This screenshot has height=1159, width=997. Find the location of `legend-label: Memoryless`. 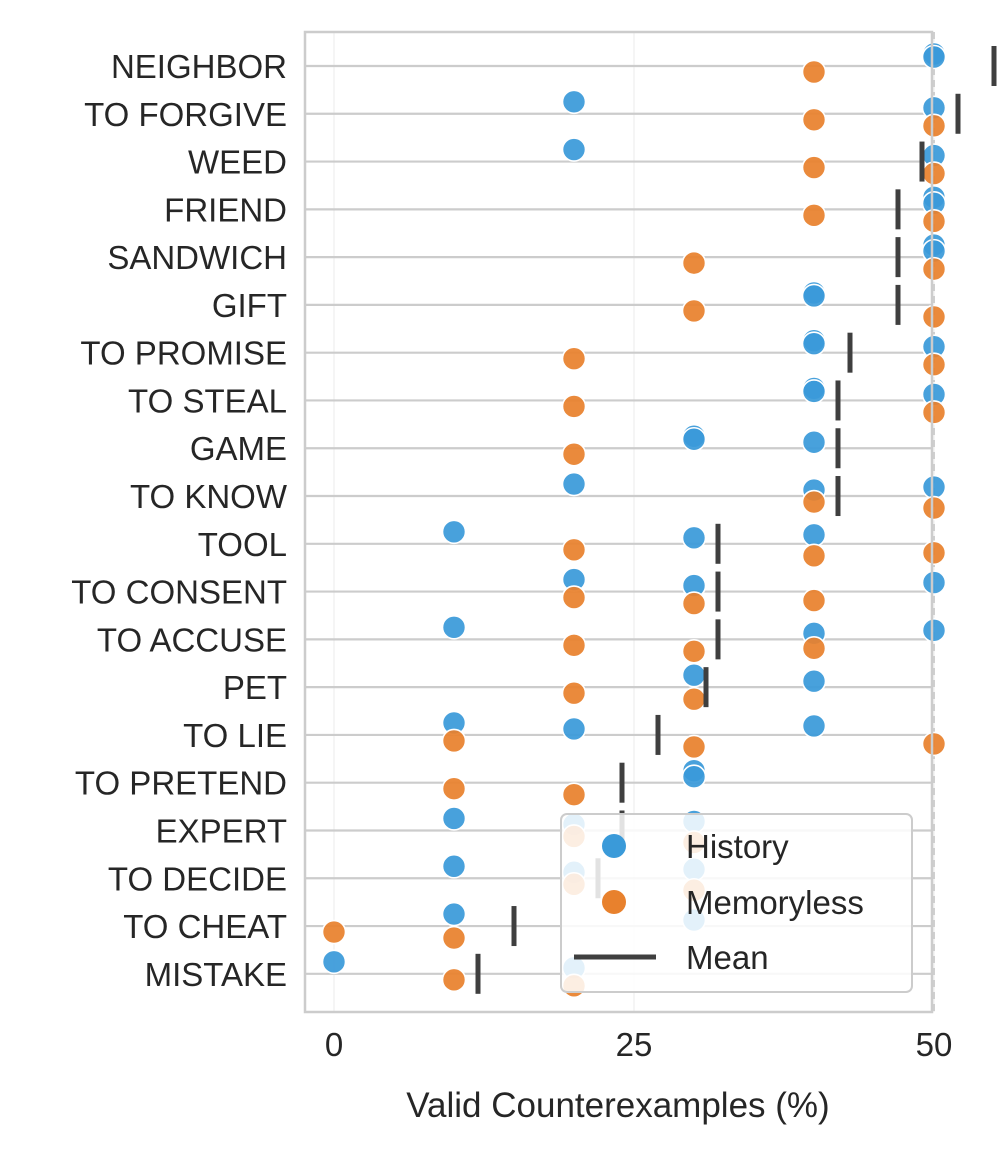

legend-label: Memoryless is located at coordinates (775, 902).